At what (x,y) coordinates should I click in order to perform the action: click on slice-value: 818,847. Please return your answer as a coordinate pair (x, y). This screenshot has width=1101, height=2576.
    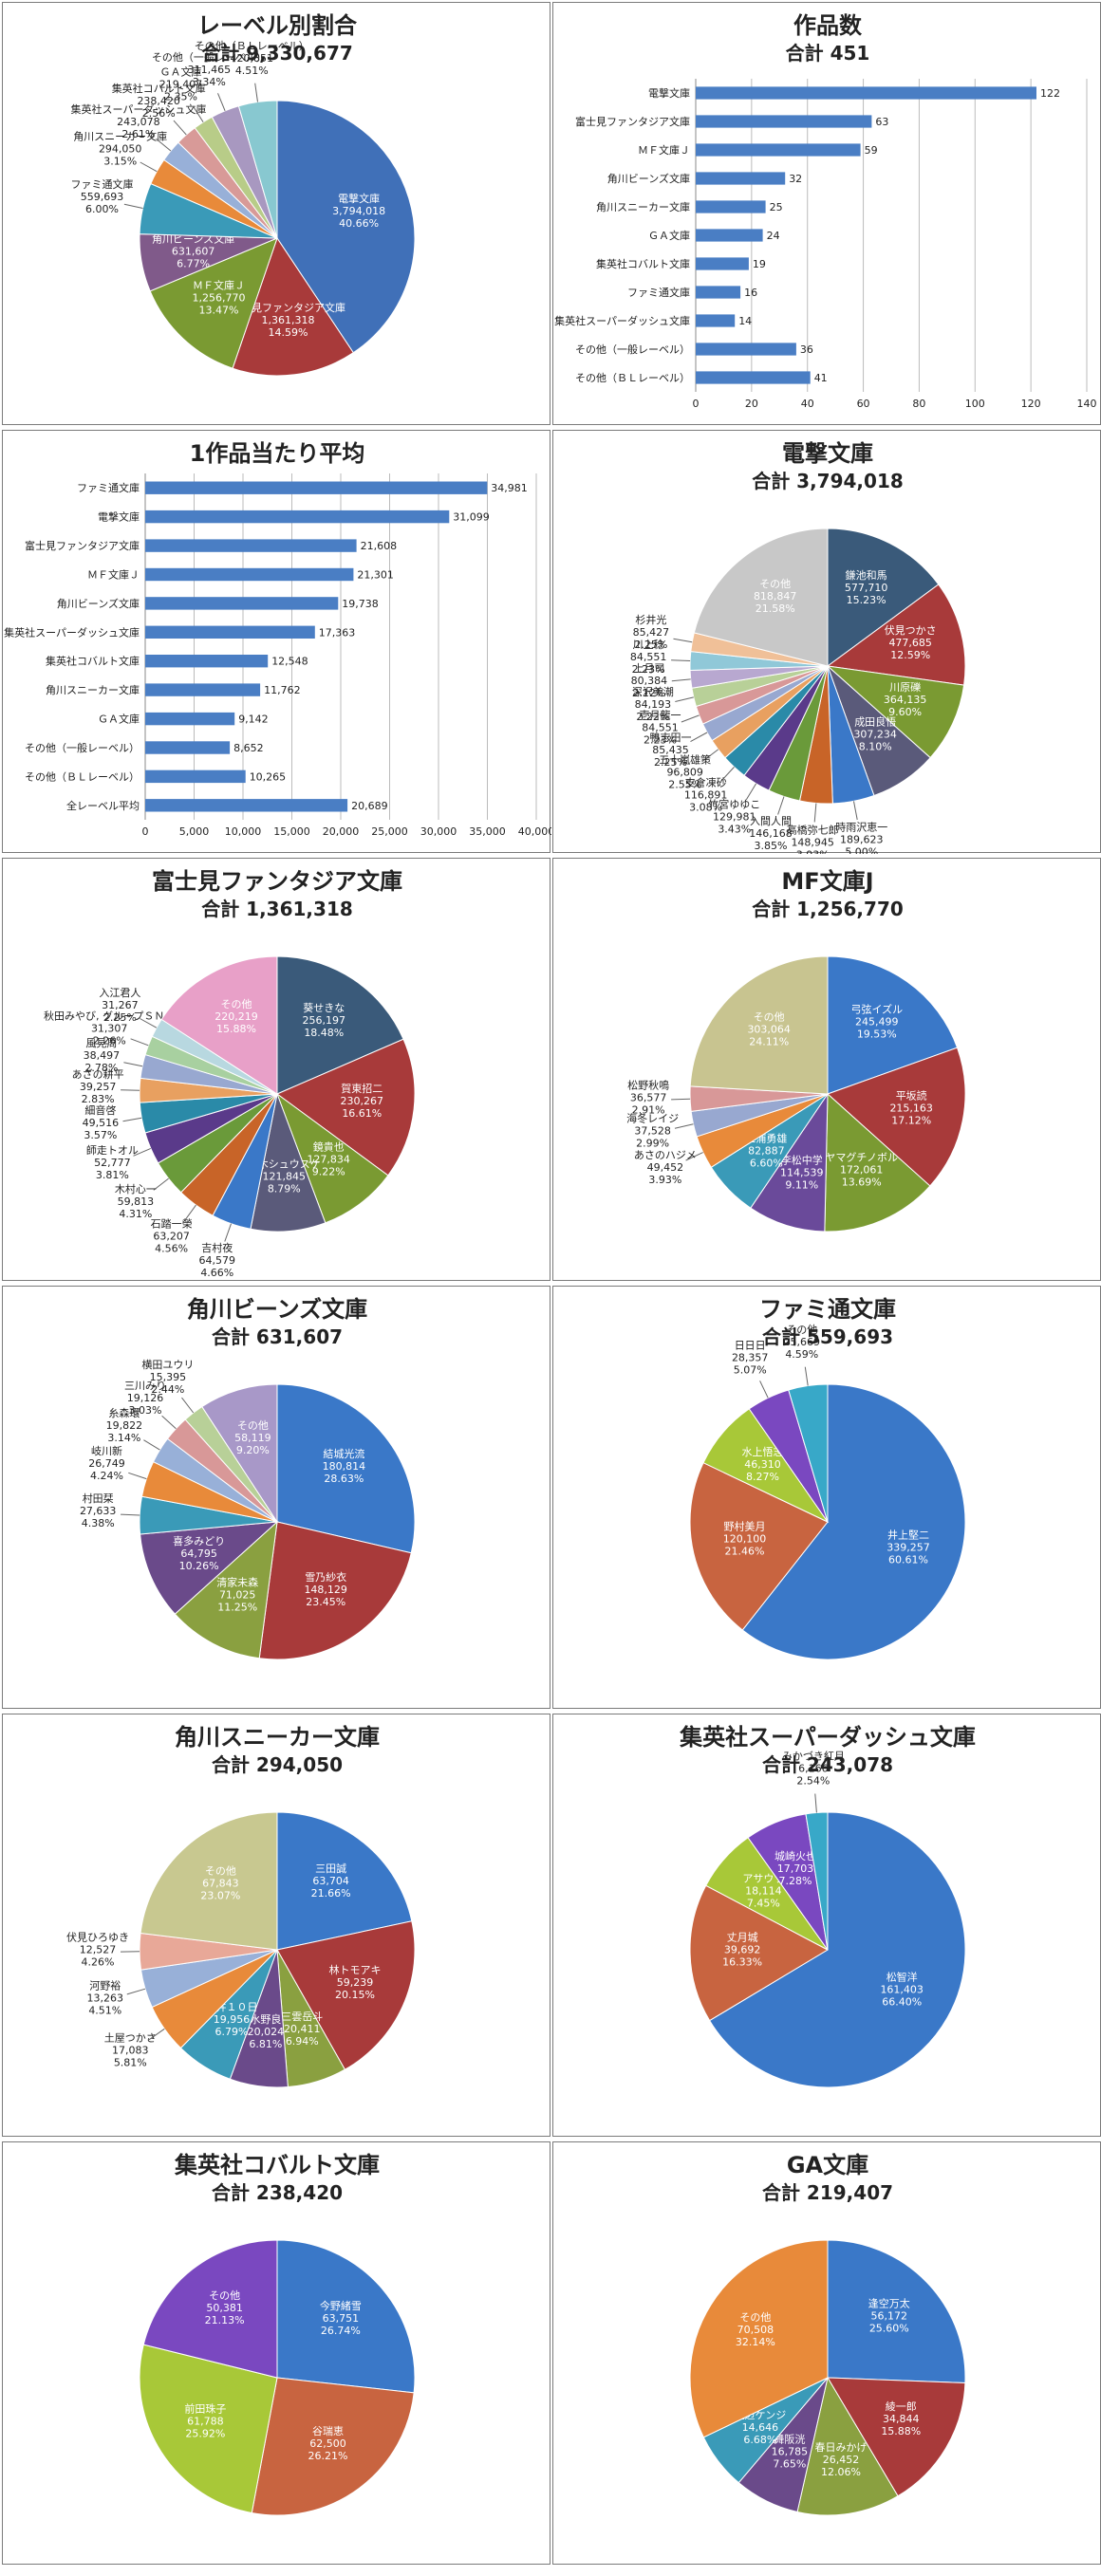
    Looking at the image, I should click on (775, 596).